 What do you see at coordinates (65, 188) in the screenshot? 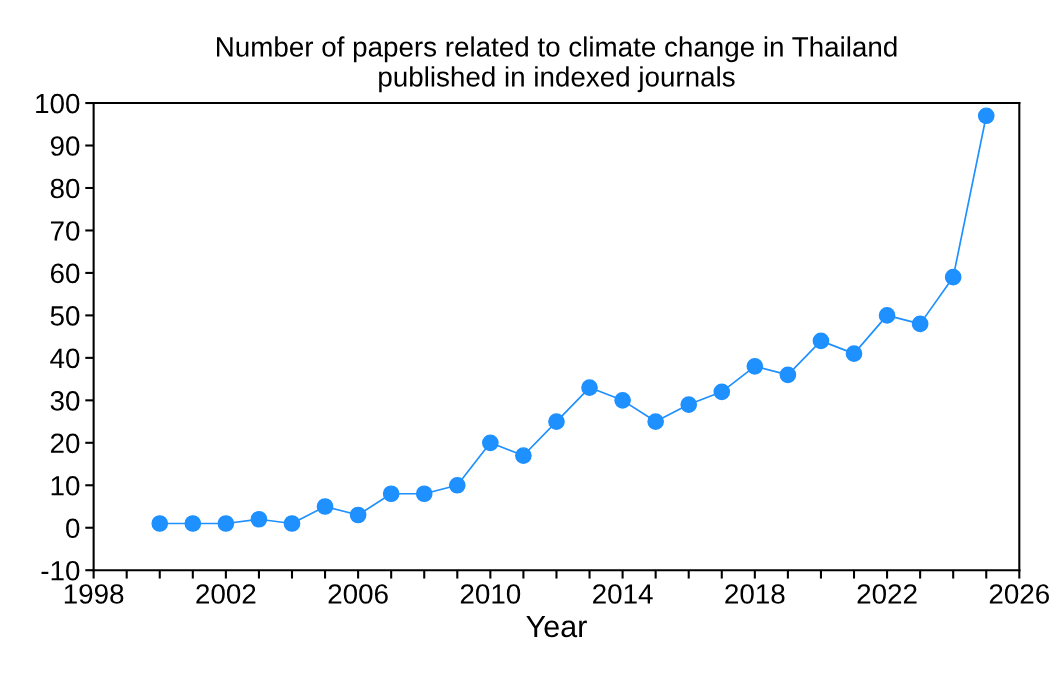
I see `y-tick-label: 80` at bounding box center [65, 188].